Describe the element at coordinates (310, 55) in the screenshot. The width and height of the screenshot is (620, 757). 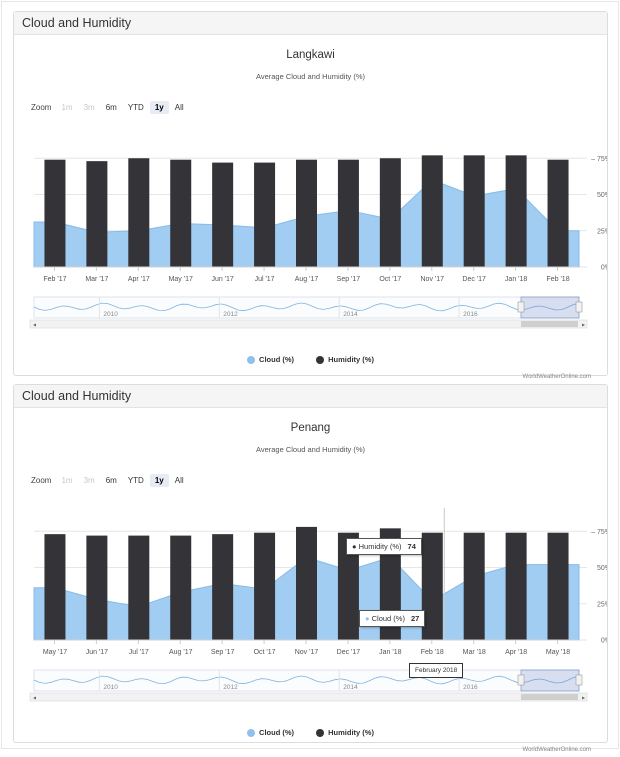
I see `chart-title: Langkawi` at that location.